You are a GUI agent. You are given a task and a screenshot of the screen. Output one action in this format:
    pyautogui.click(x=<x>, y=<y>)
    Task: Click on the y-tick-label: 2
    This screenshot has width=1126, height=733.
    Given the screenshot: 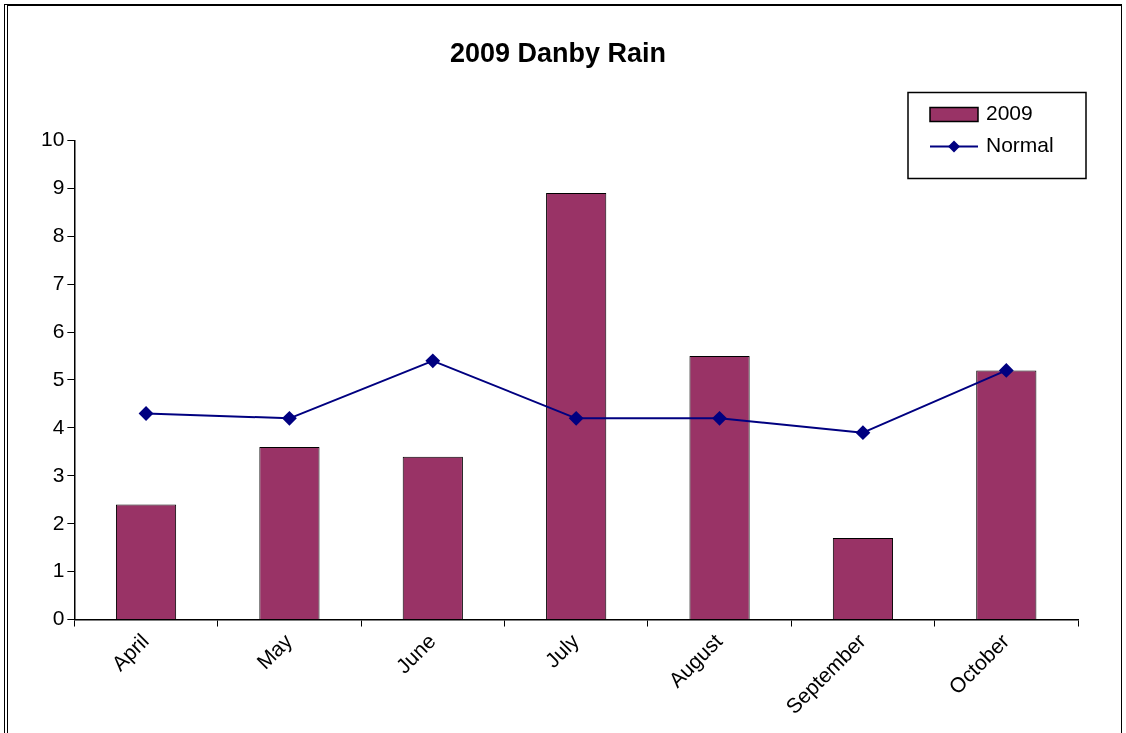 What is the action you would take?
    pyautogui.click(x=58, y=522)
    